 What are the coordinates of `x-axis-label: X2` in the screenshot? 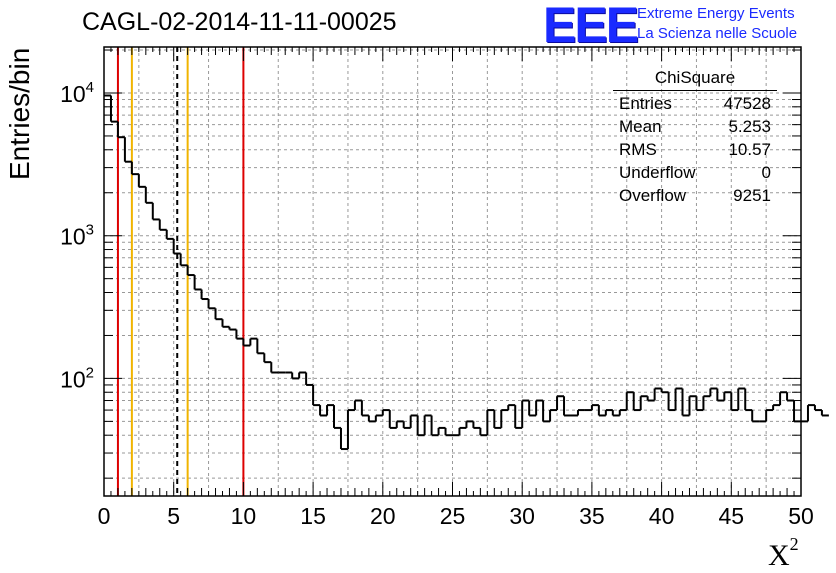 It's located at (783, 553).